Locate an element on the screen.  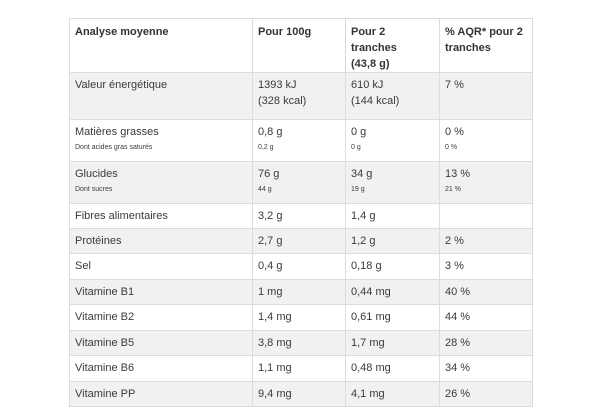
row-label: Sel is located at coordinates (161, 266).